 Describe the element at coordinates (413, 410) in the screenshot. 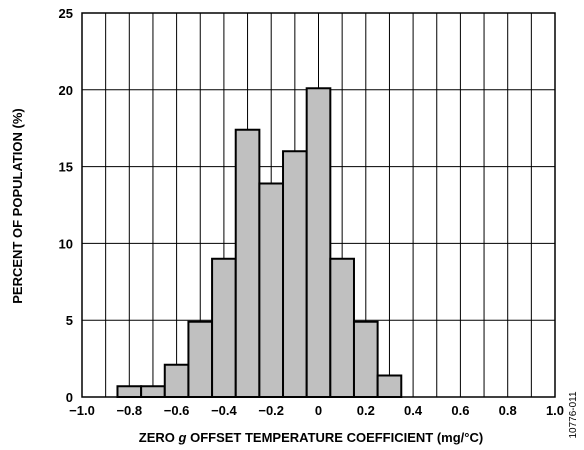

I see `x-tick-label: 0.4` at that location.